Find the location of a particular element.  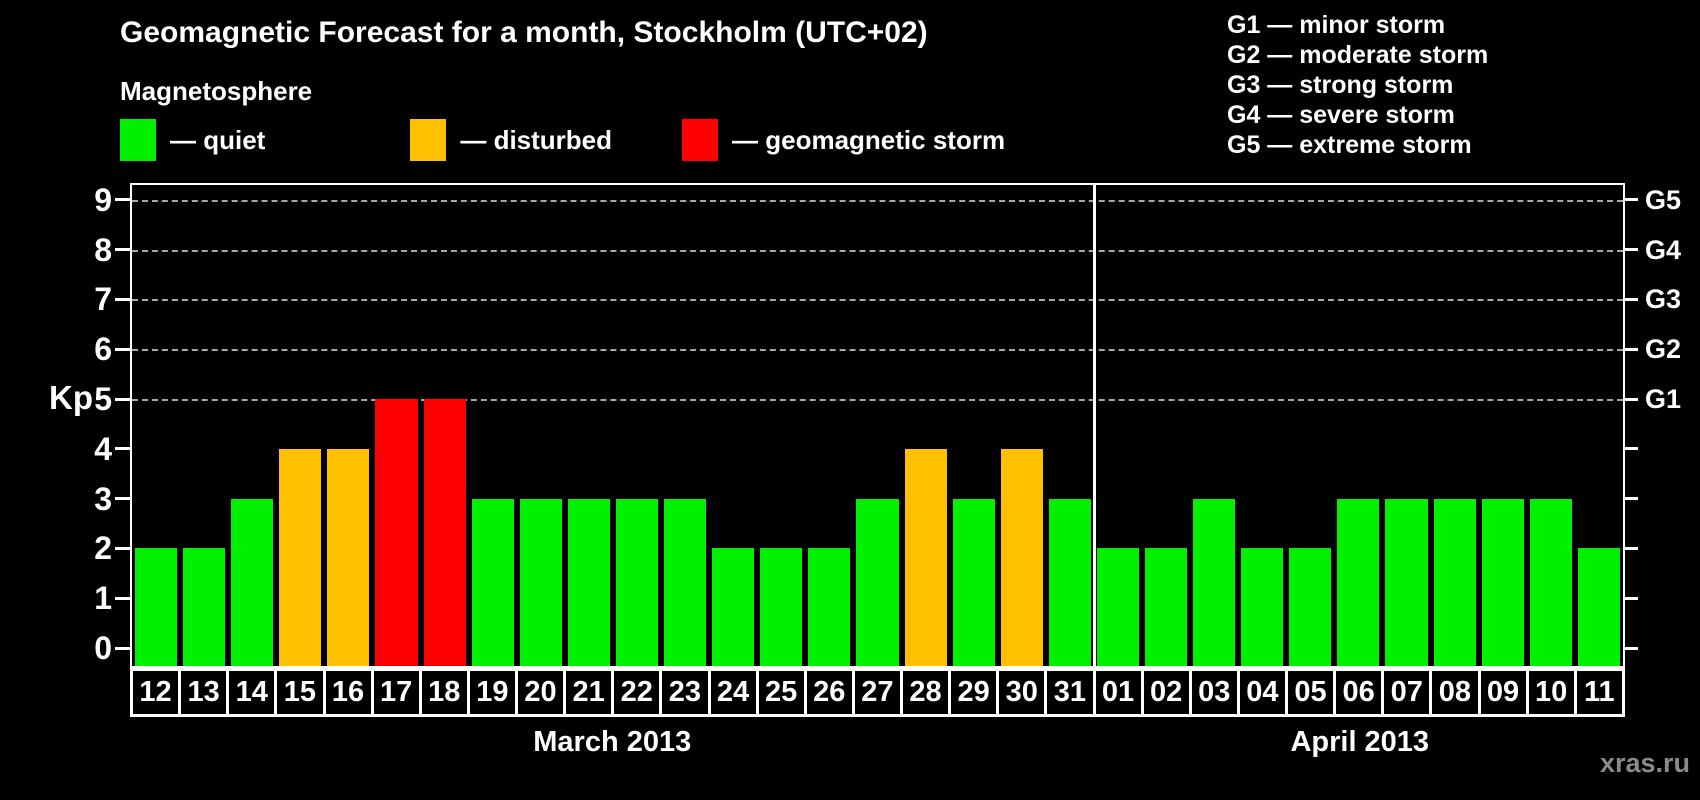

y-tick-label-2: 2 is located at coordinates (103, 548).